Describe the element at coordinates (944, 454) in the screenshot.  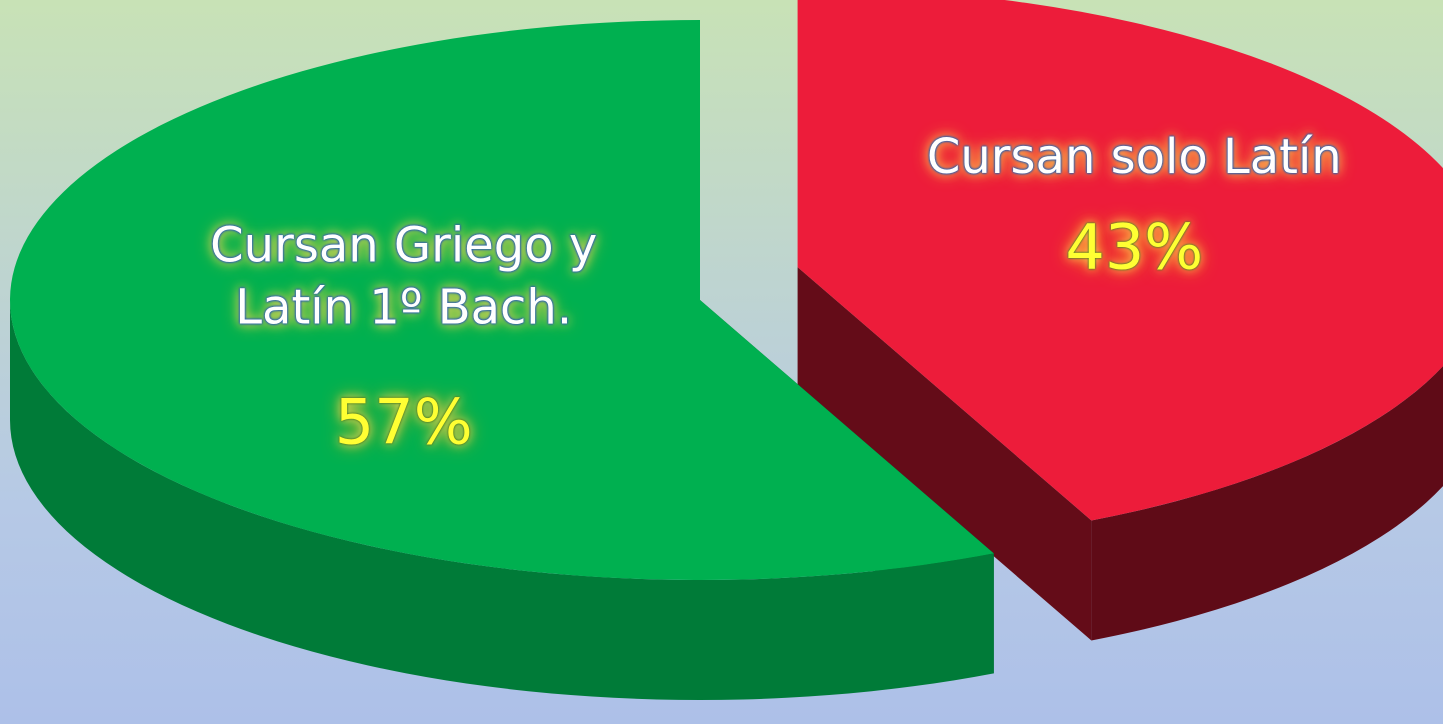
I see `slice-cut-face` at that location.